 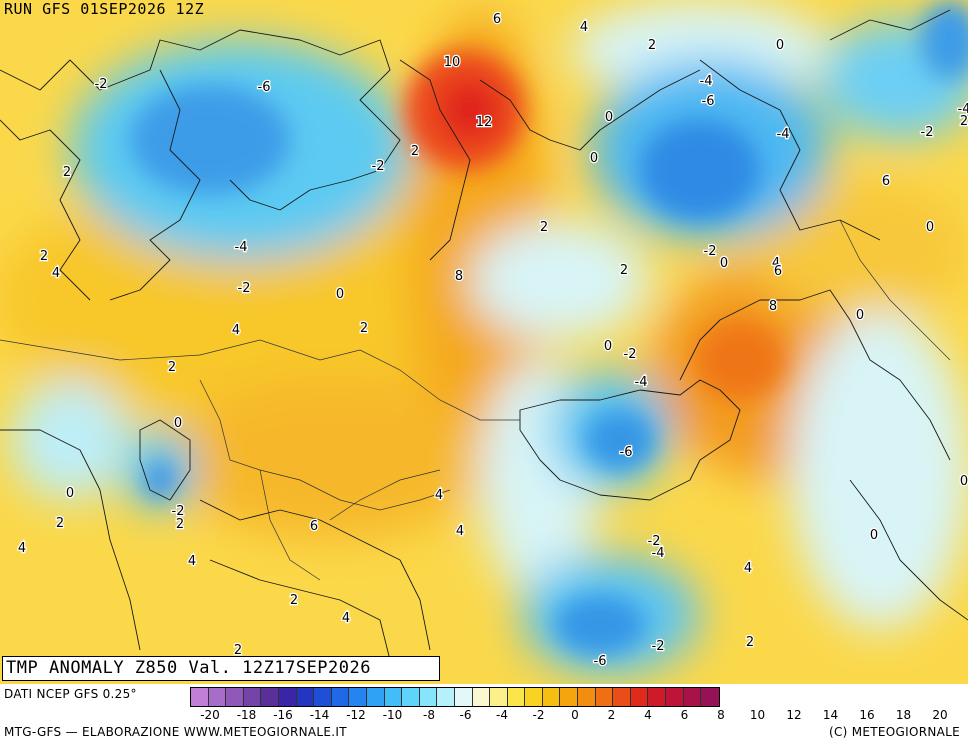 I want to click on map-value-label: 10, so click(x=452, y=62).